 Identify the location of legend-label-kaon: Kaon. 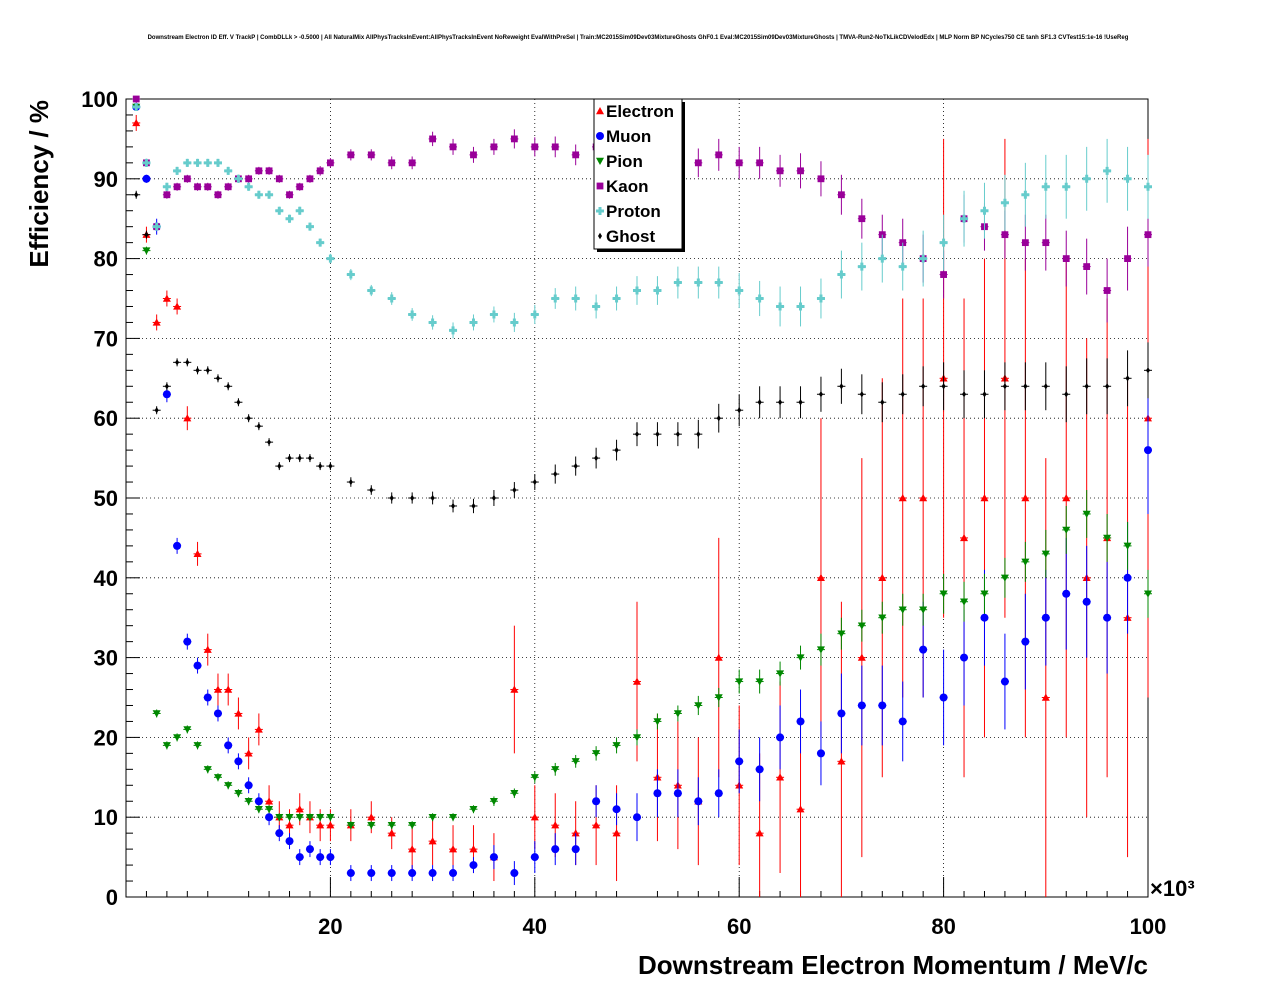
(627, 186).